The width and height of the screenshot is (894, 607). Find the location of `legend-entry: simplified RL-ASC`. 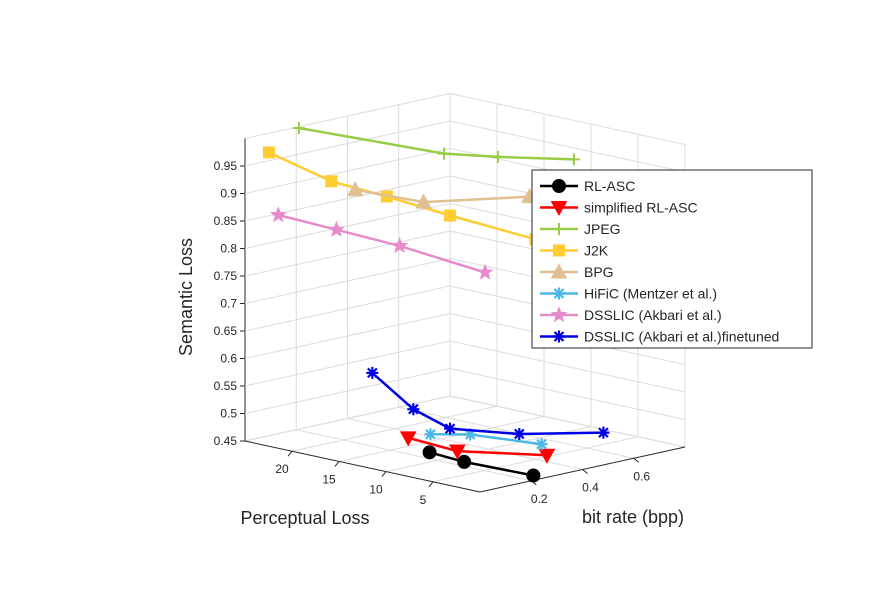

legend-entry: simplified RL-ASC is located at coordinates (619, 208).